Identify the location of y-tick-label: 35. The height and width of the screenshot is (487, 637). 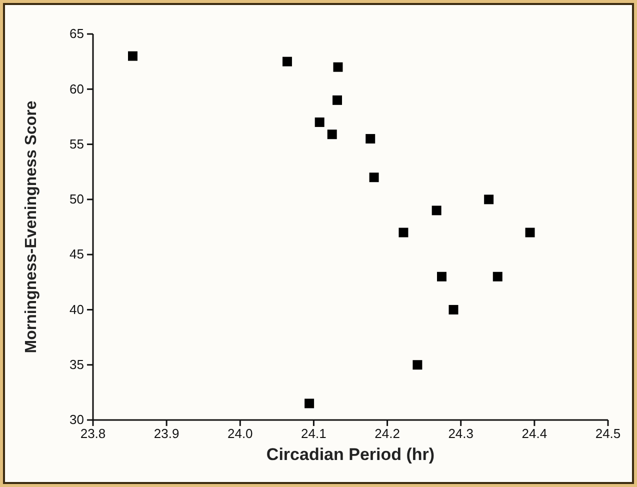
(77, 364).